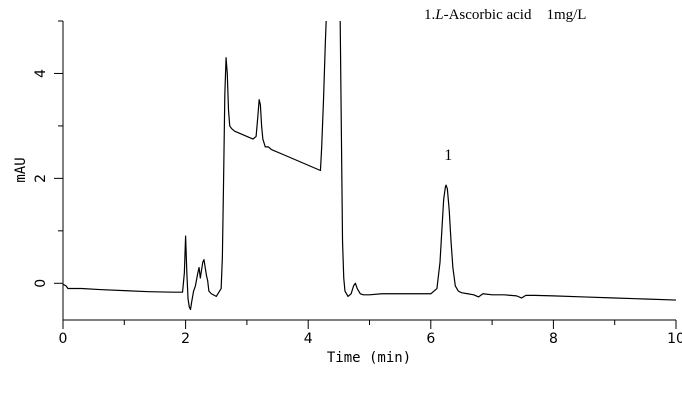  What do you see at coordinates (41, 178) in the screenshot?
I see `y-tick-label: 2` at bounding box center [41, 178].